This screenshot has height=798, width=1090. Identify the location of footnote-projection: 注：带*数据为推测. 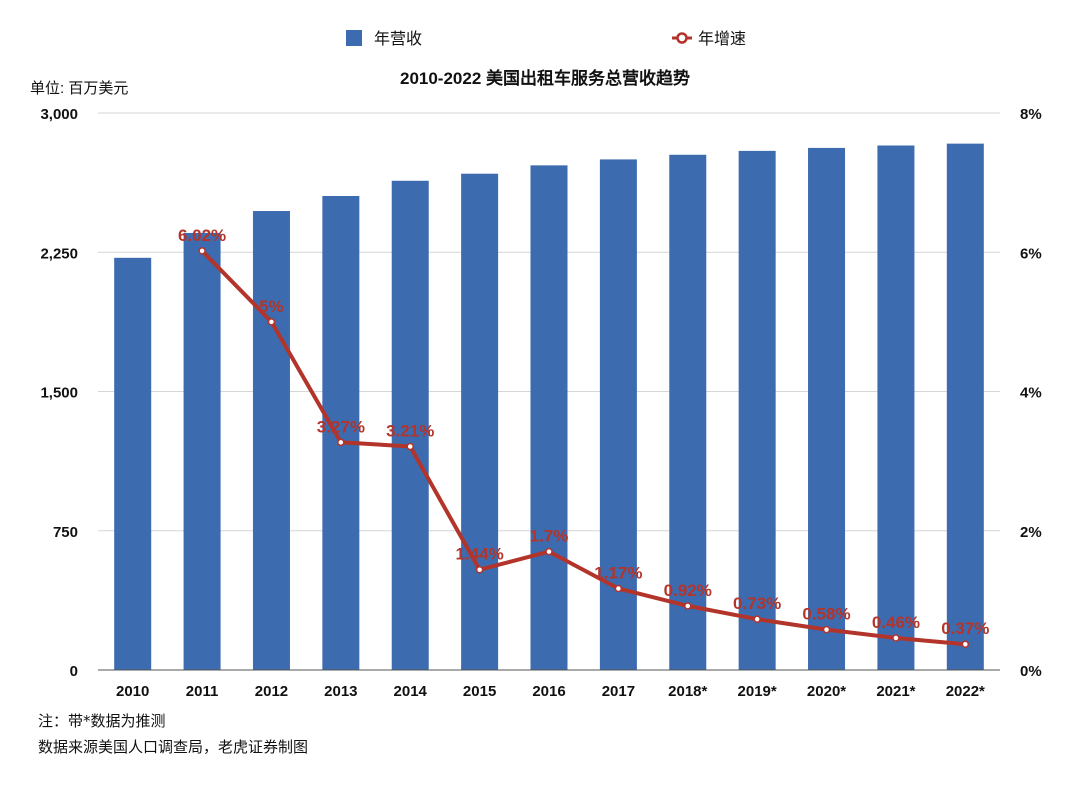
(102, 721).